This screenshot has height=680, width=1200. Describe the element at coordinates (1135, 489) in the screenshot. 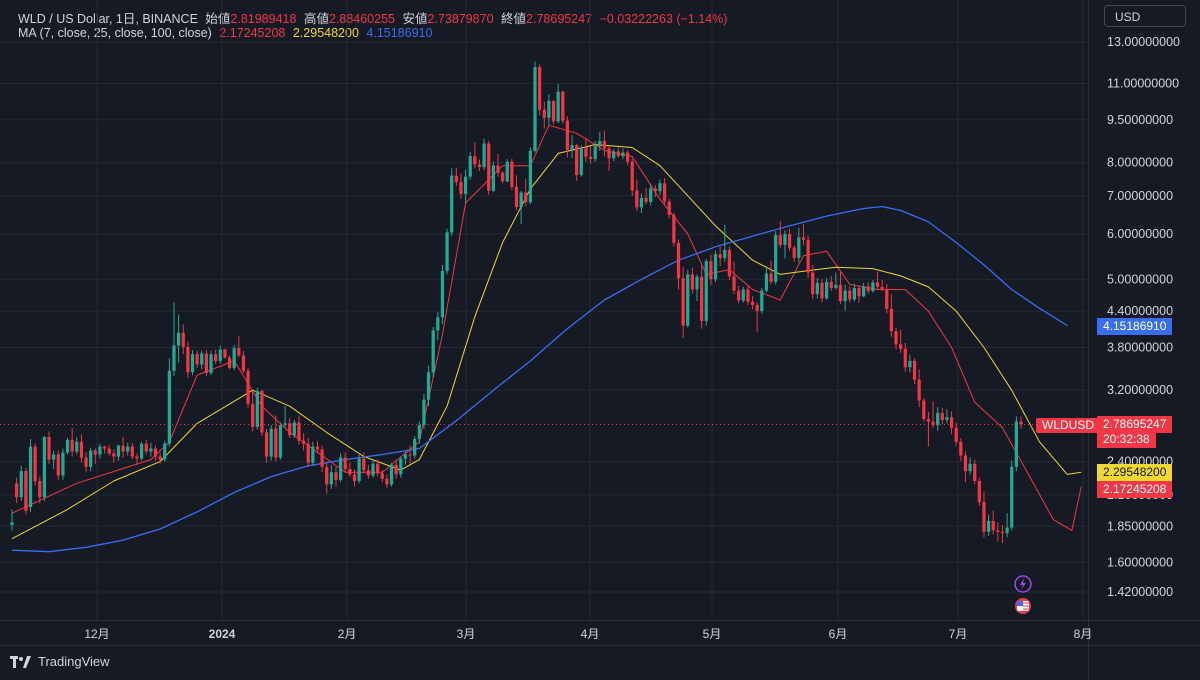

I see `ma7-tag: 2.17245208` at that location.